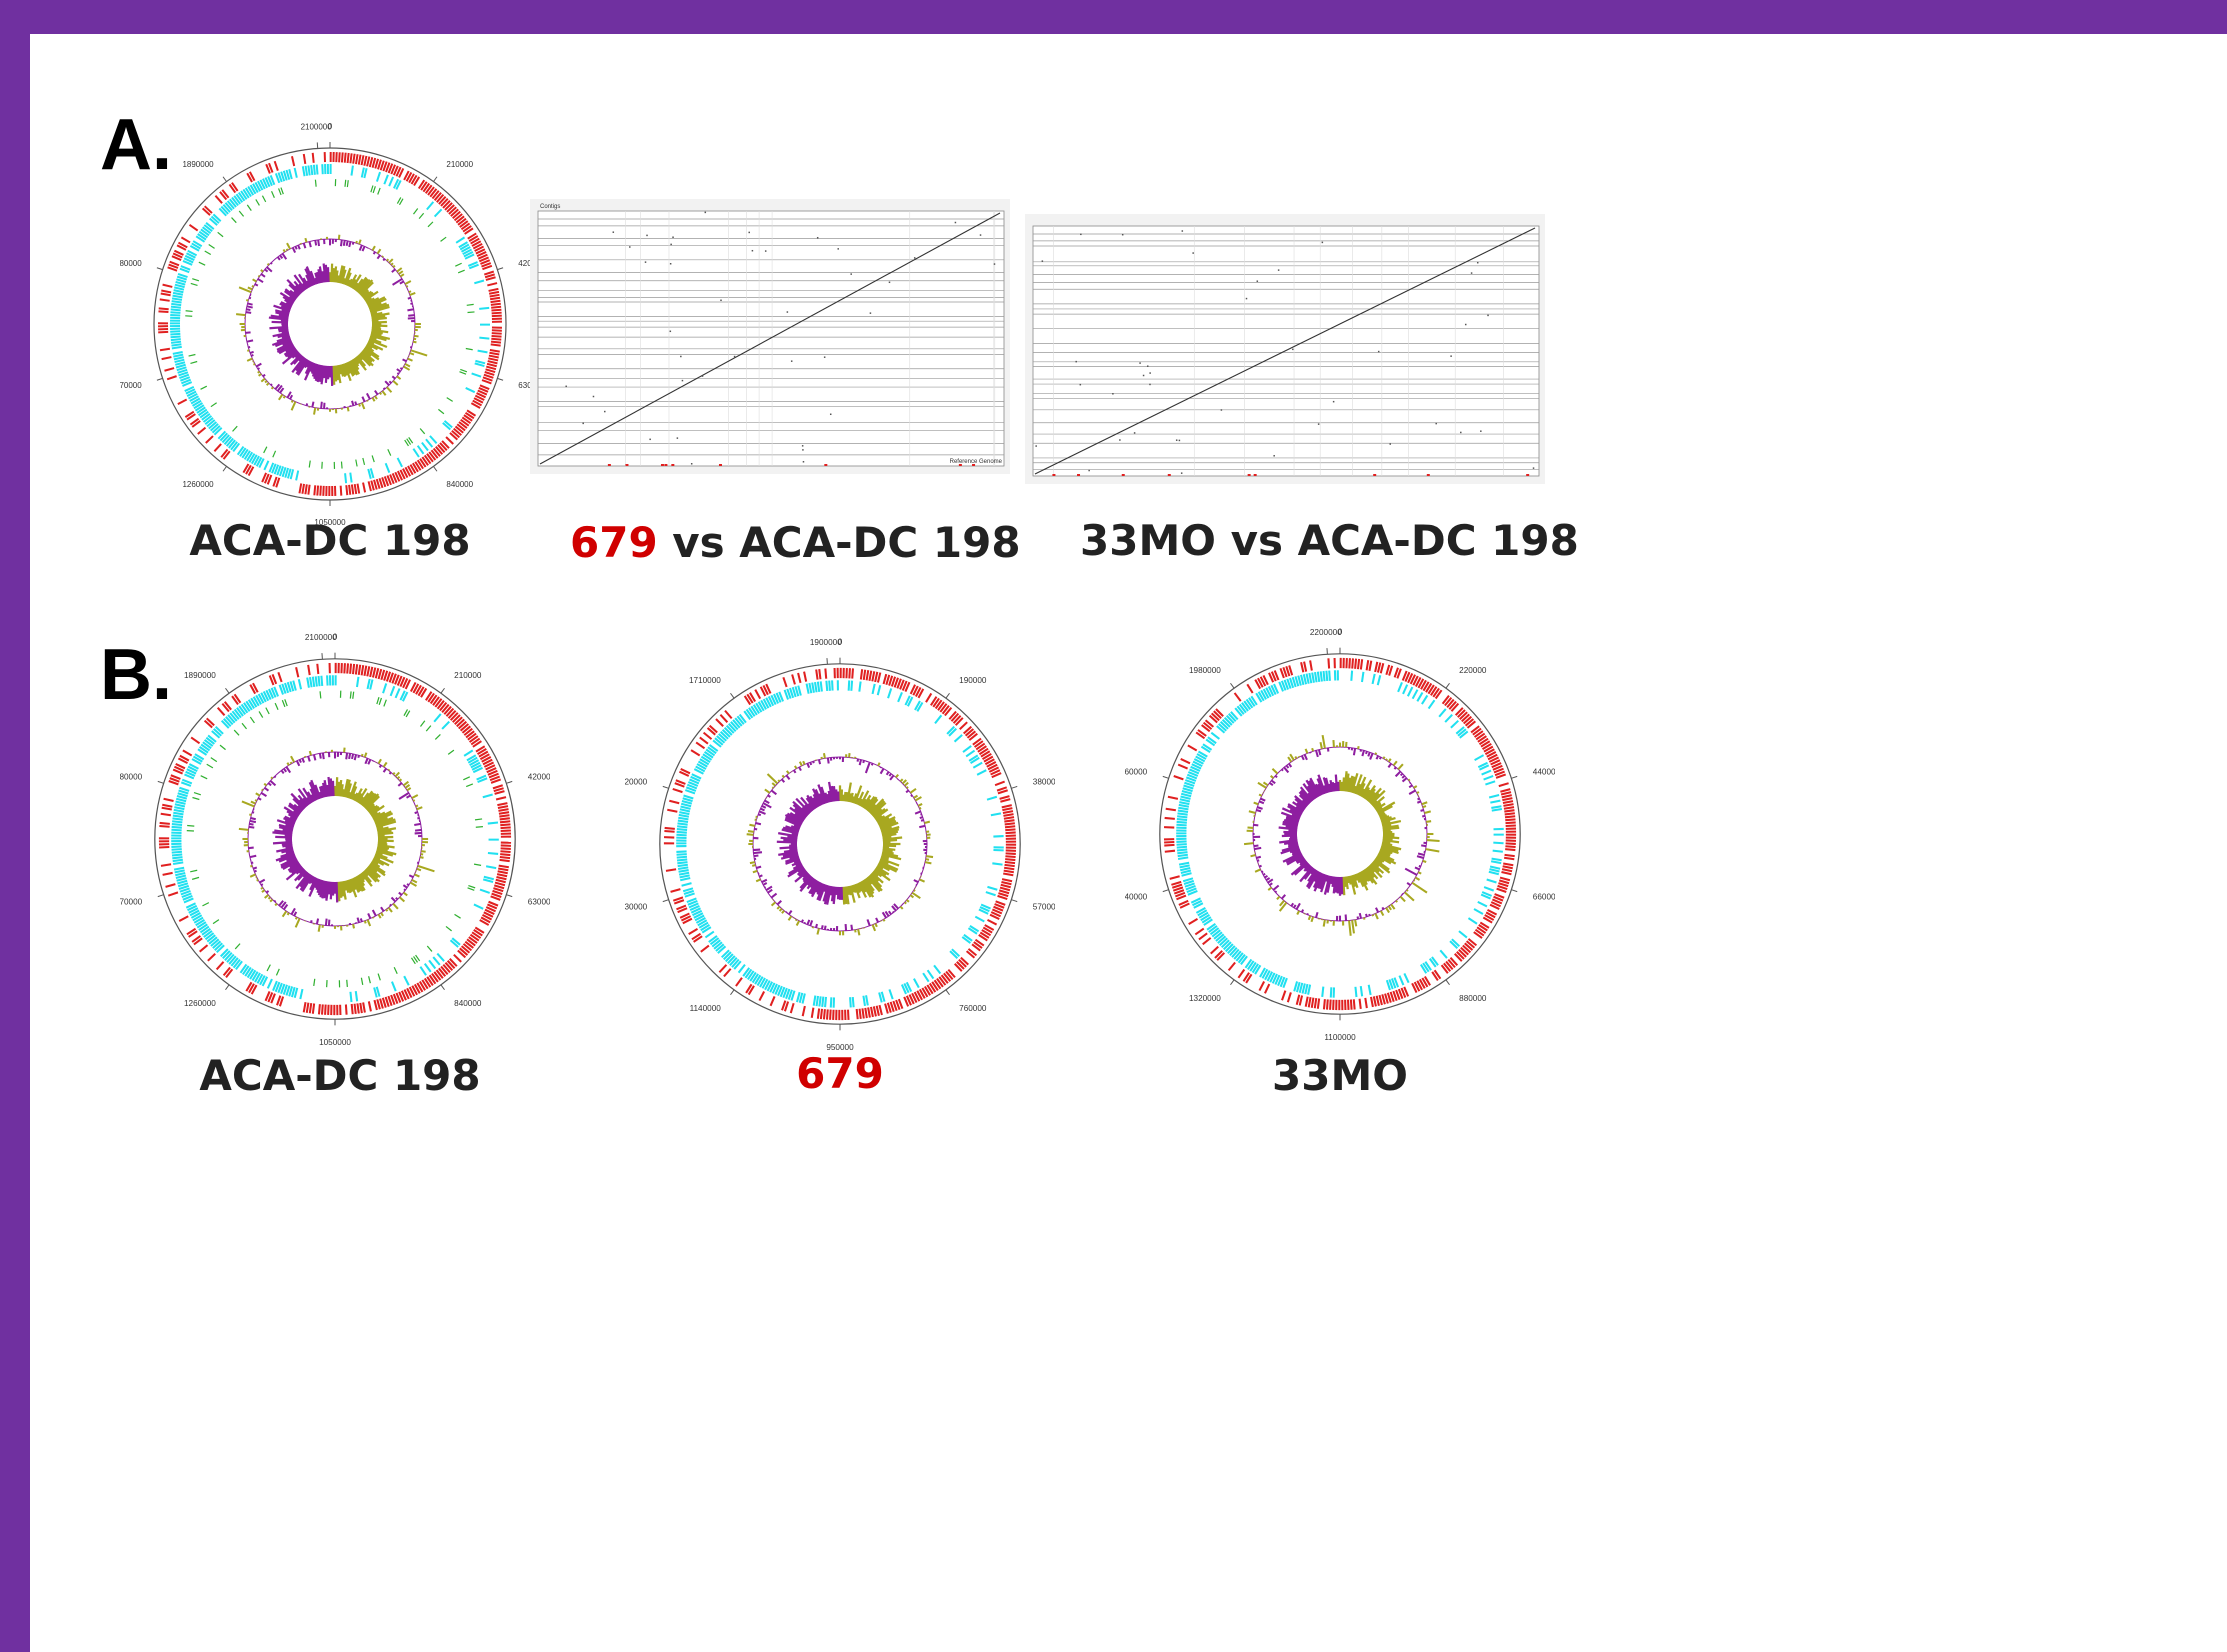 The height and width of the screenshot is (1652, 2227). Describe the element at coordinates (1329, 540) in the screenshot. I see `caption-a-33mo-vs-aca: 33MO vs ACA-DC 198` at that location.